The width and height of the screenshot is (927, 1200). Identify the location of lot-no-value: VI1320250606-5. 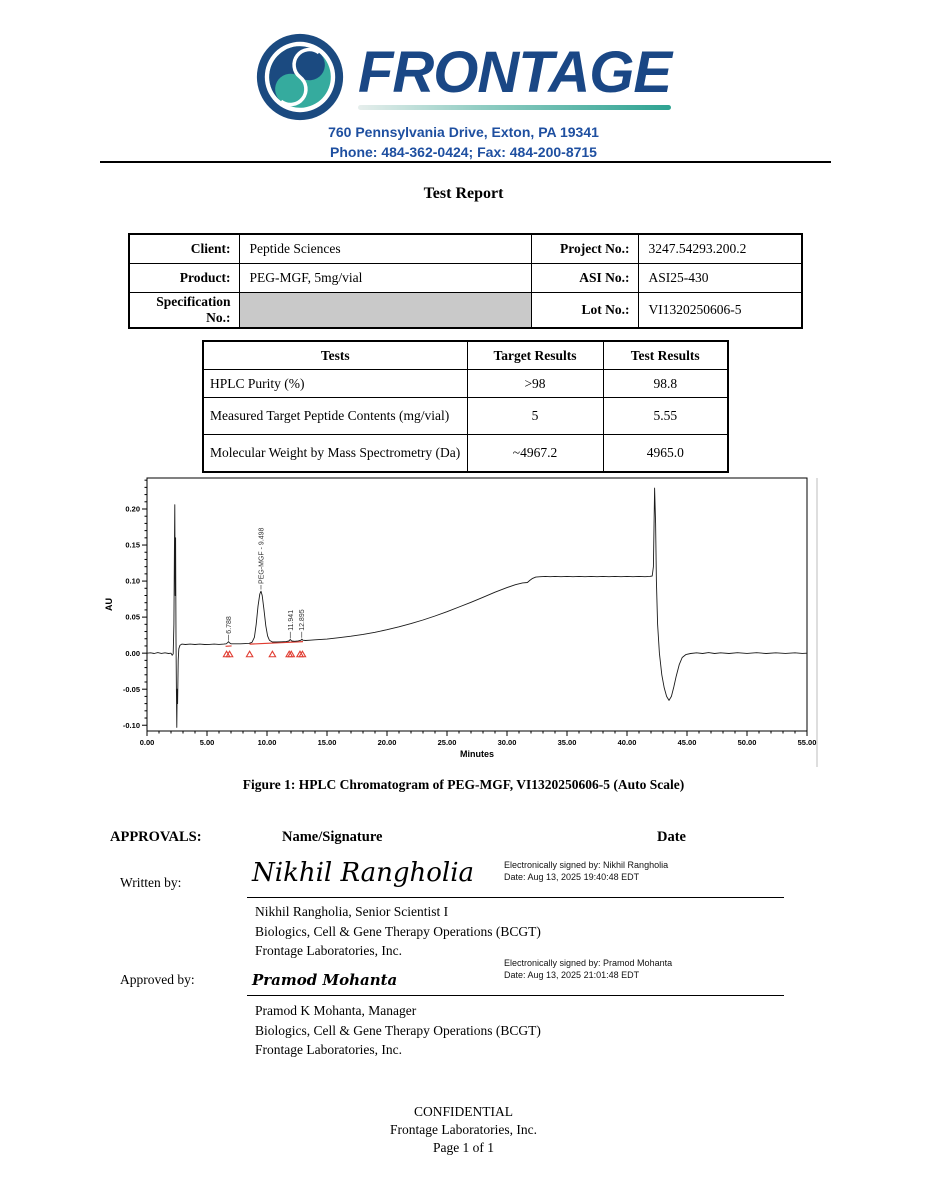
(720, 310).